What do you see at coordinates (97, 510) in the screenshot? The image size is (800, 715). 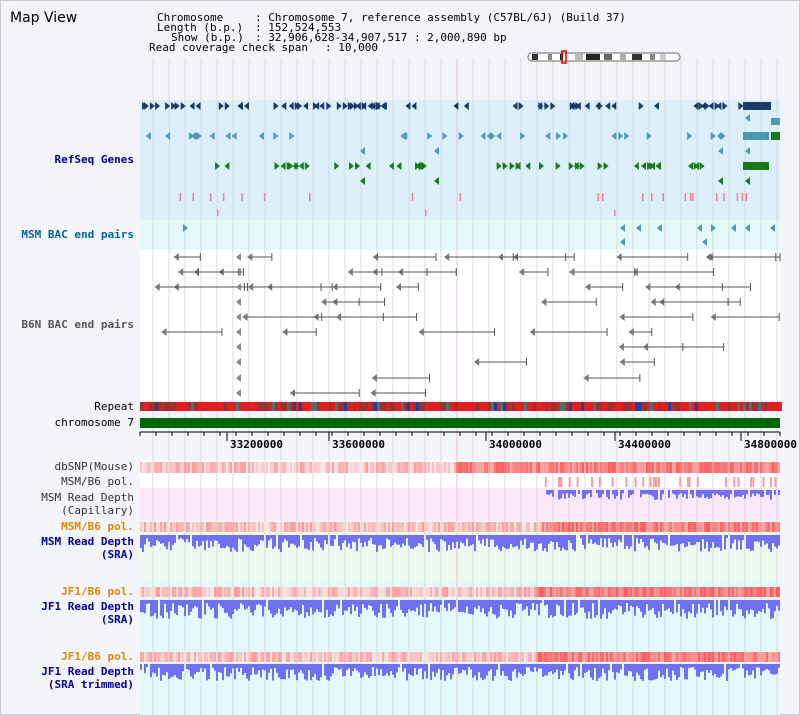 I see `label-msm-depth-capillary-sub: (Capillary)` at bounding box center [97, 510].